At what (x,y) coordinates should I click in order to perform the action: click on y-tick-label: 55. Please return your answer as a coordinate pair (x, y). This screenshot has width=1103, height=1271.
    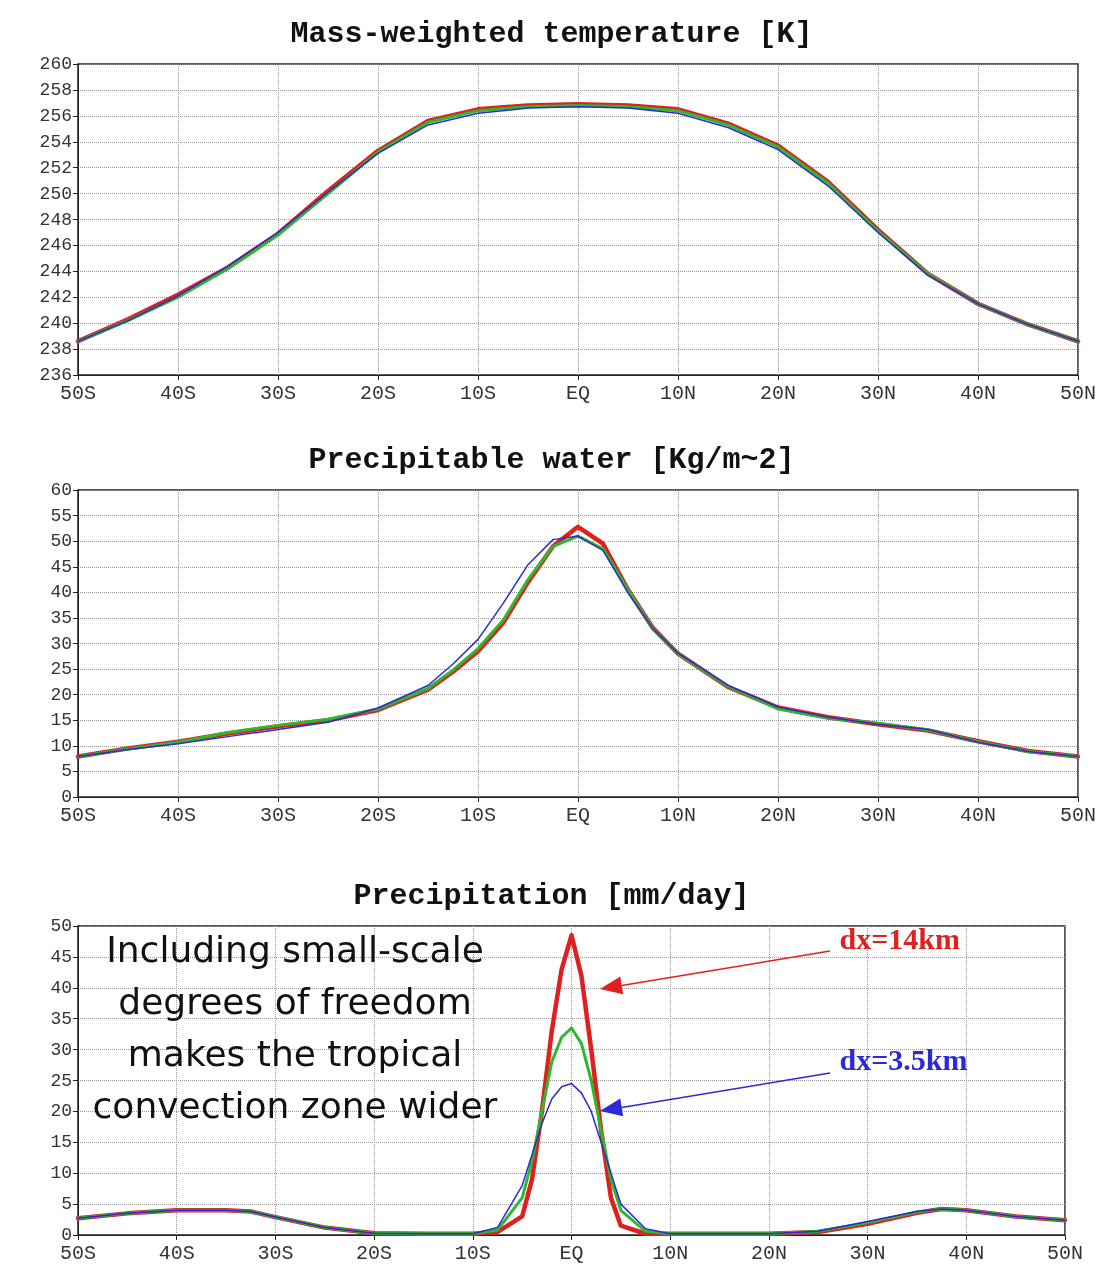
    Looking at the image, I should click on (61, 515).